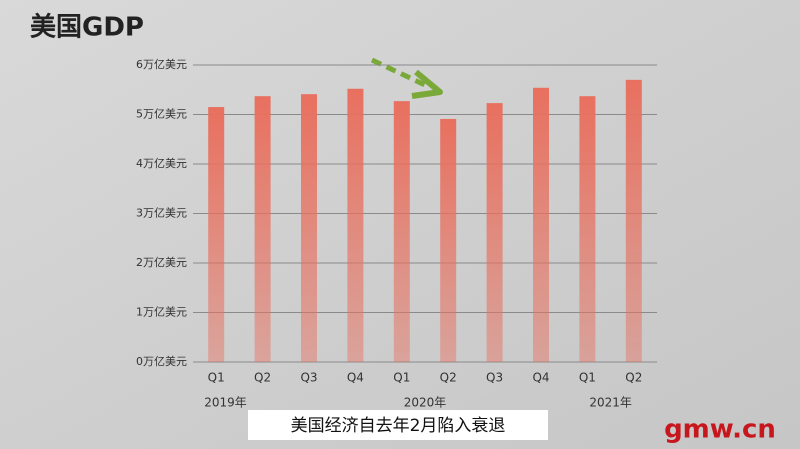 This screenshot has width=800, height=449. Describe the element at coordinates (161, 312) in the screenshot. I see `y-tick-label: 1万亿美元` at that location.